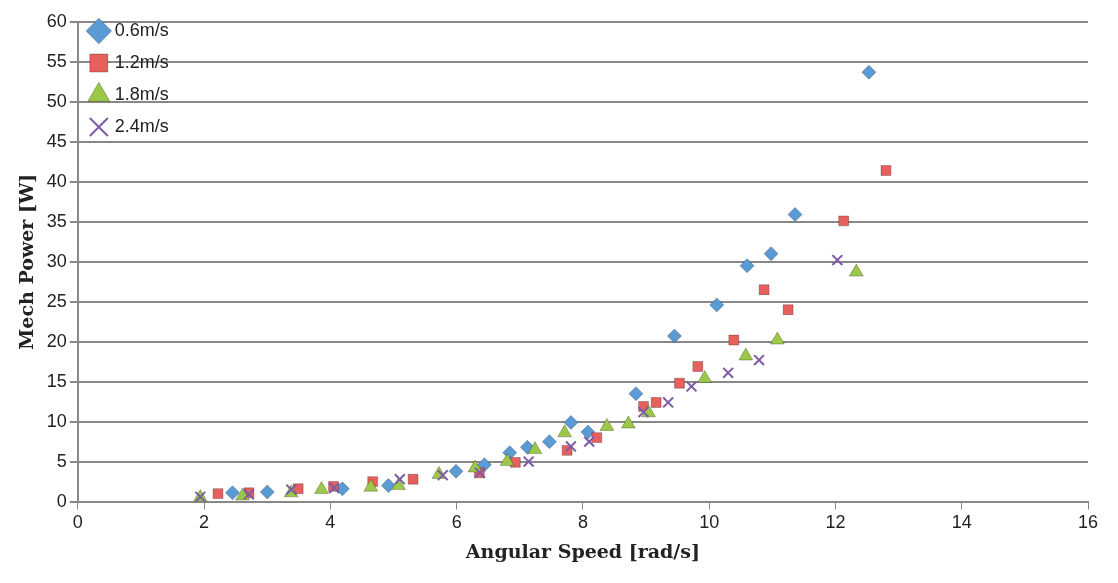 The image size is (1118, 583). Describe the element at coordinates (709, 522) in the screenshot. I see `x-tick-label: 10` at that location.